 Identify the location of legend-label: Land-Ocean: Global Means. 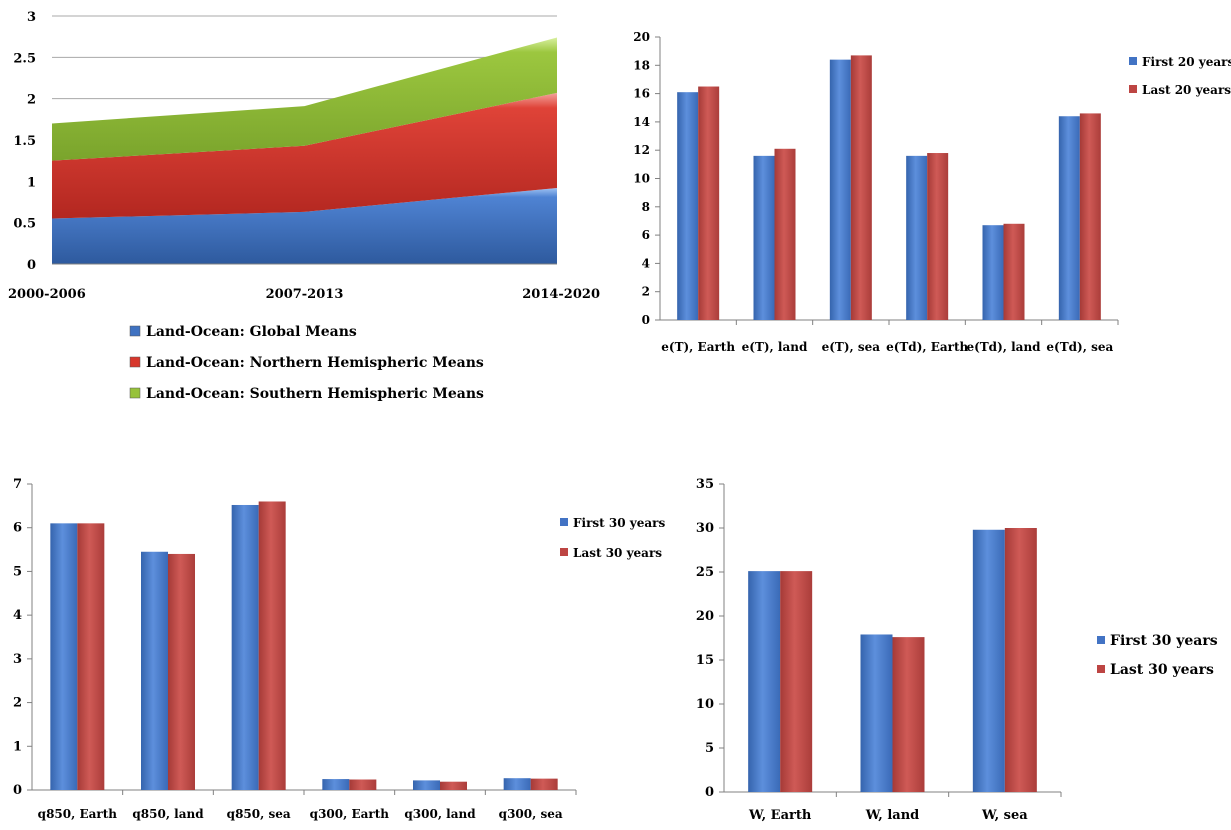
(251, 332).